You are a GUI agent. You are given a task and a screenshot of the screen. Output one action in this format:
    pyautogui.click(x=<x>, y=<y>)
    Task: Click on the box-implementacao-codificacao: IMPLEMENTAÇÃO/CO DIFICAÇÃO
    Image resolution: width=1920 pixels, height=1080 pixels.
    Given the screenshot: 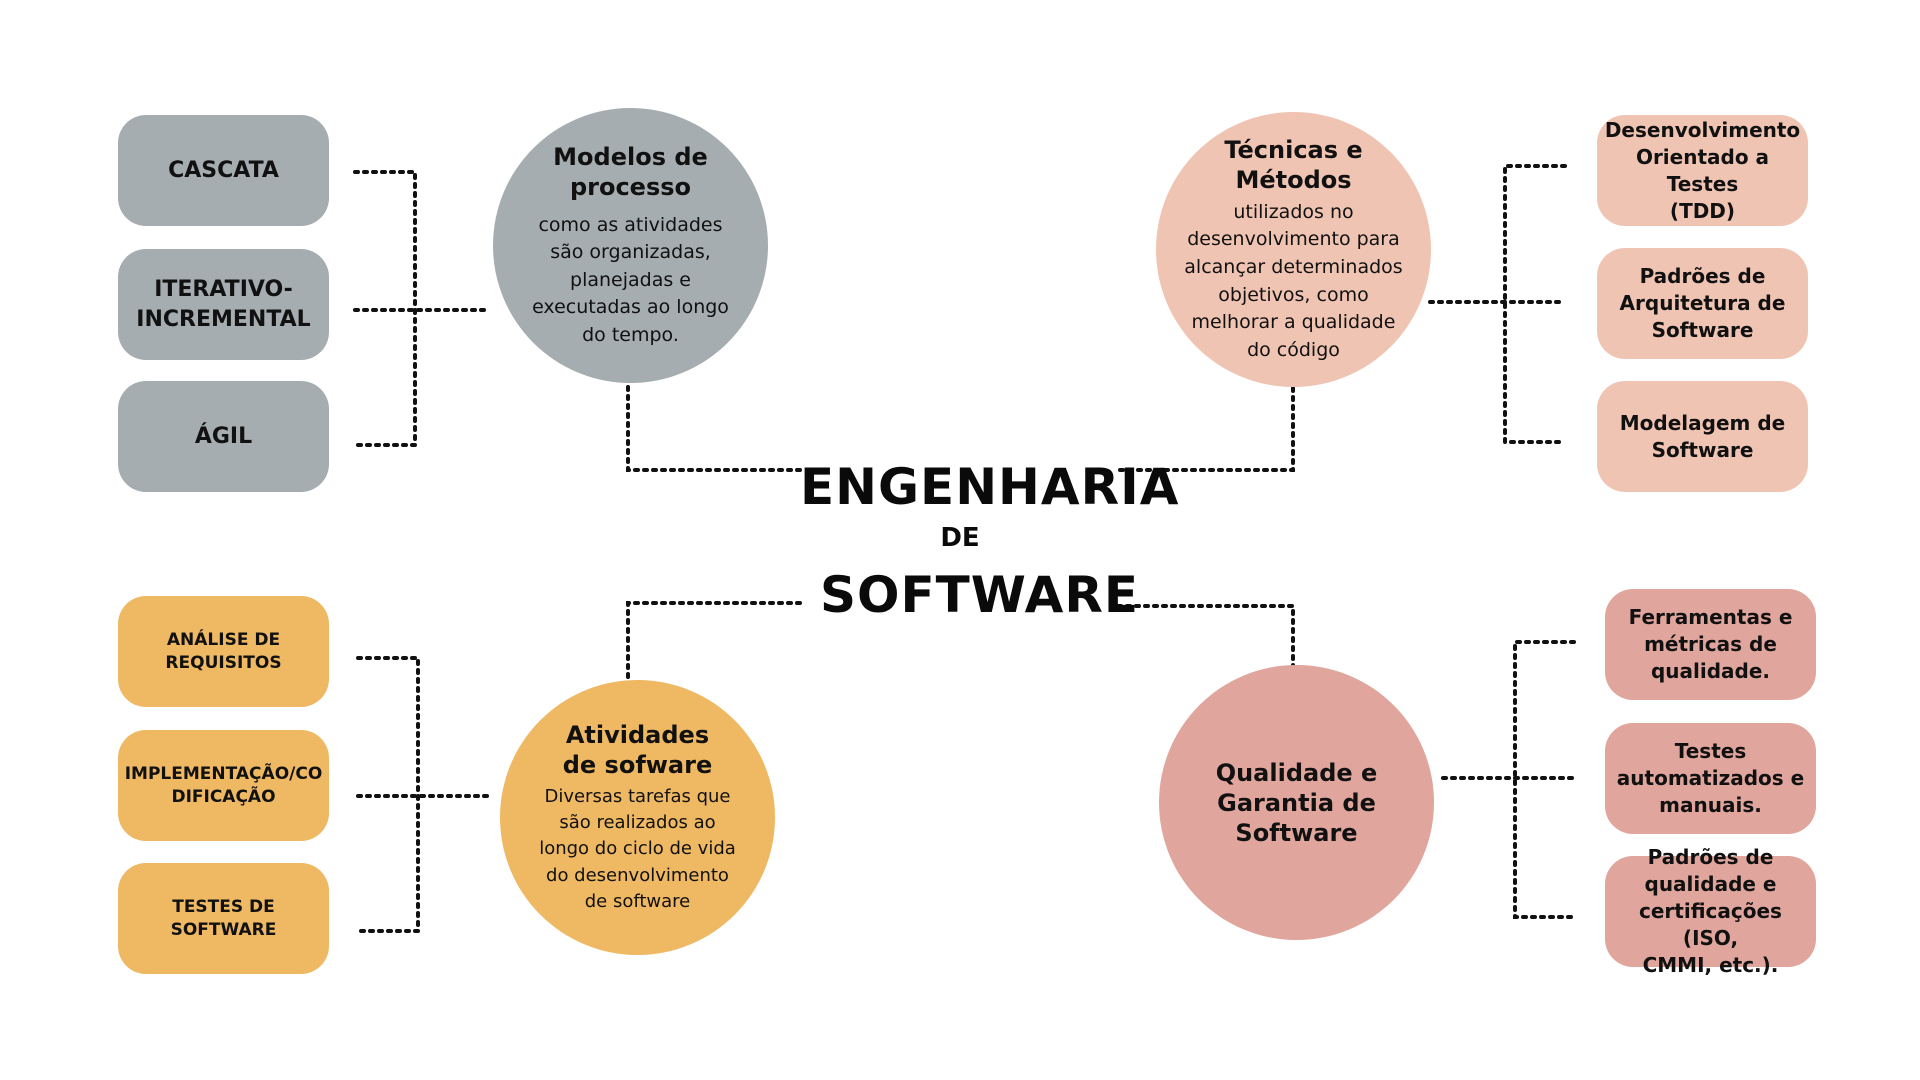 What is the action you would take?
    pyautogui.click(x=223, y=785)
    